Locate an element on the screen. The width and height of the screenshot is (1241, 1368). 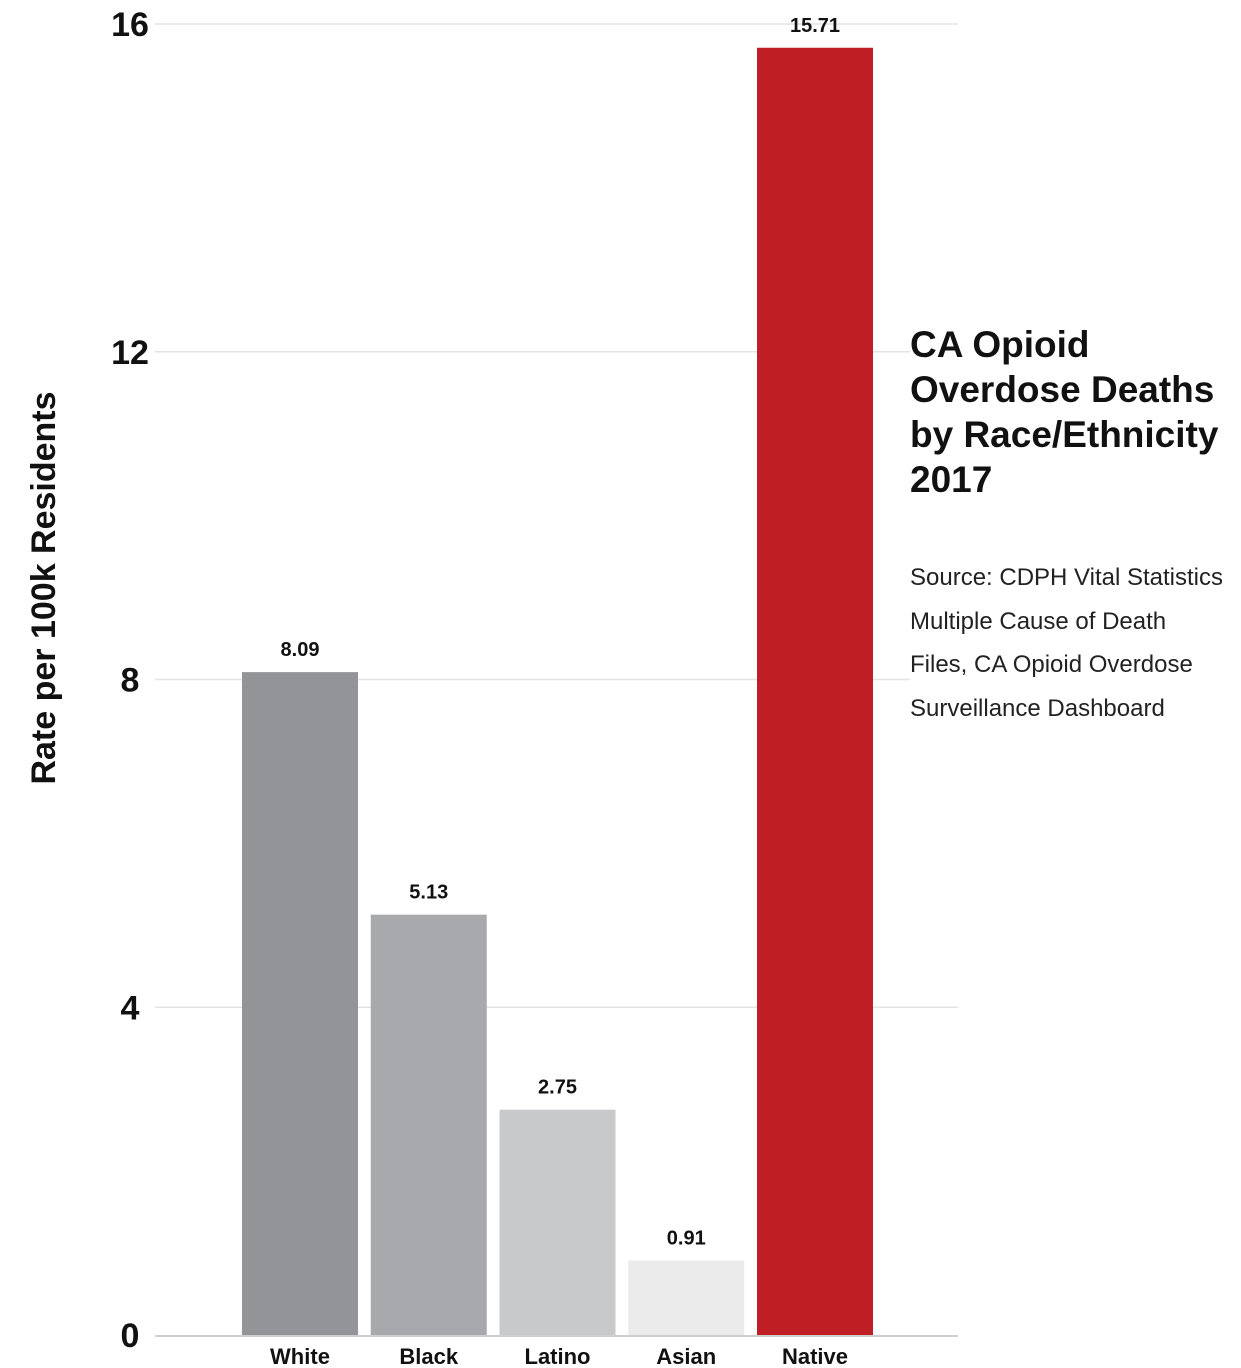
value-label-latino: 2.75 is located at coordinates (557, 1088).